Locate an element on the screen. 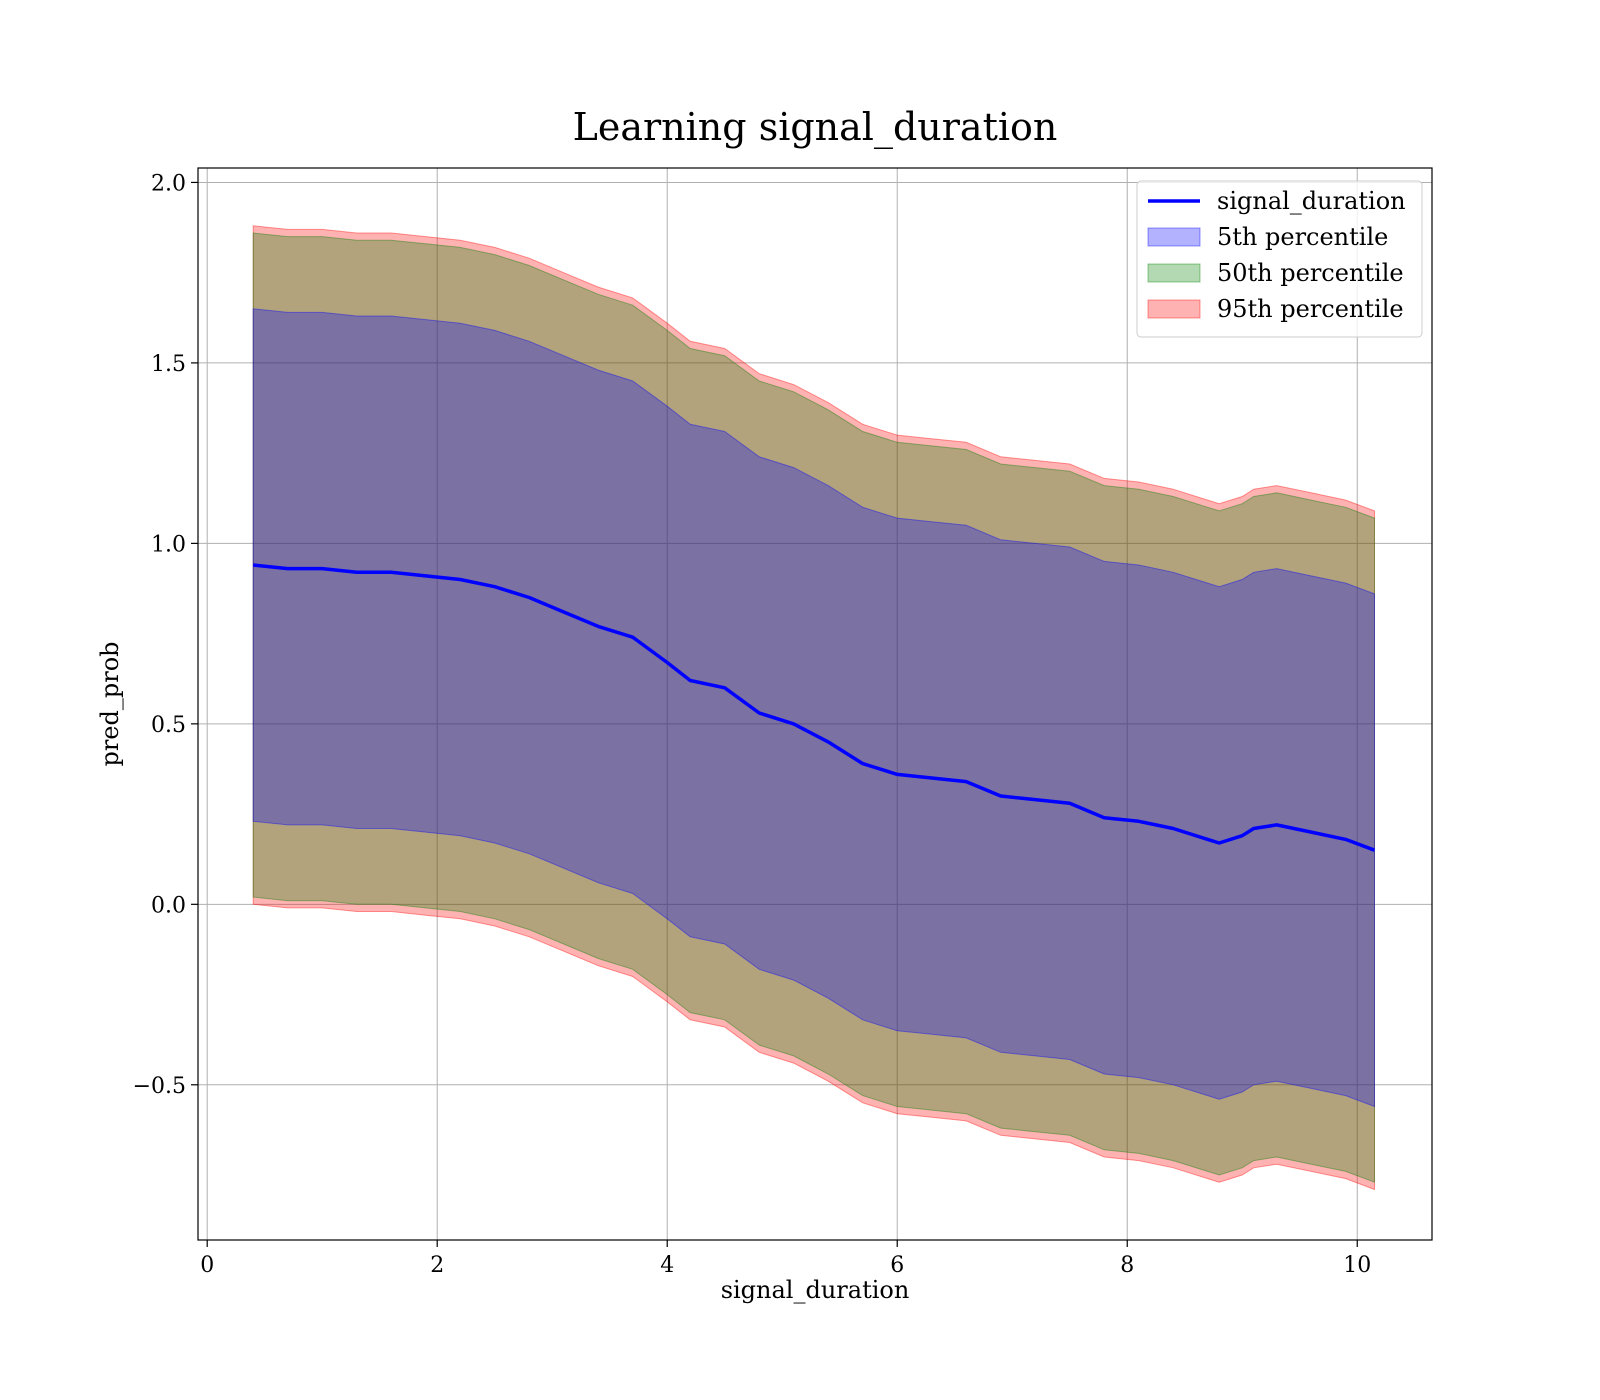 Image resolution: width=1600 pixels, height=1400 pixels. signal-duration-line-group is located at coordinates (814, 707).